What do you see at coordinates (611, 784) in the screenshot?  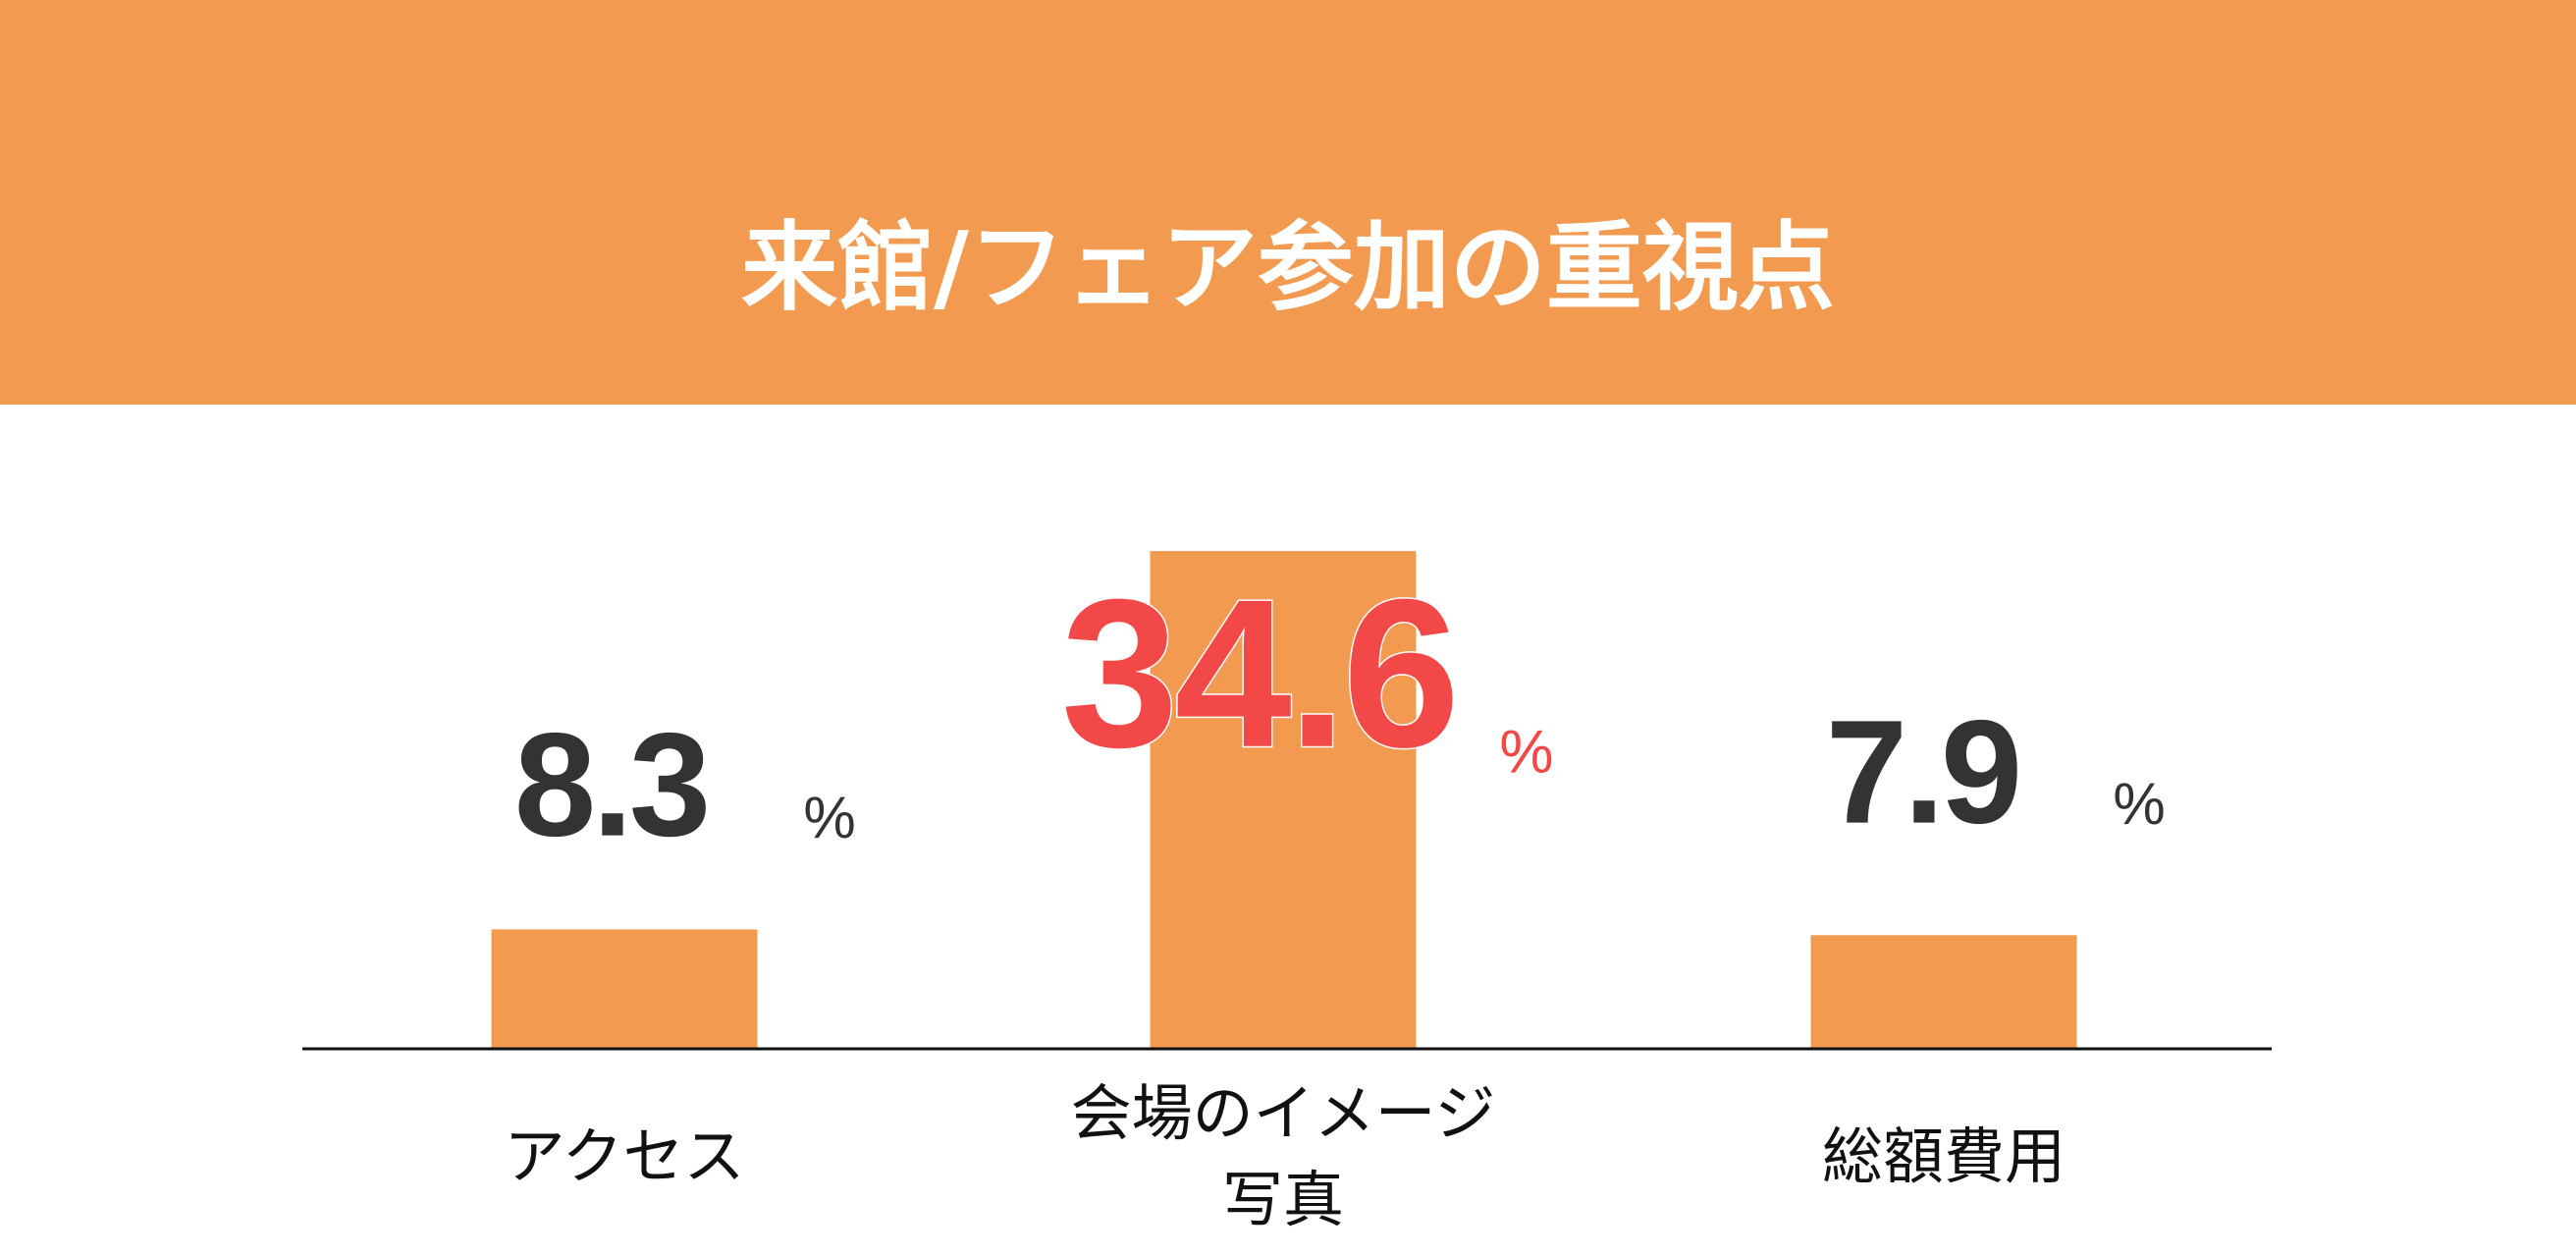 I see `value-label: 8.3` at bounding box center [611, 784].